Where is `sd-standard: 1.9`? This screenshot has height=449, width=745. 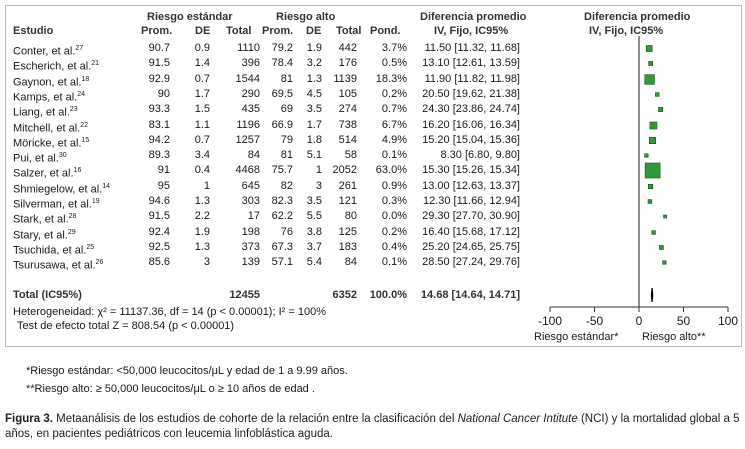
sd-standard: 1.9 is located at coordinates (202, 232).